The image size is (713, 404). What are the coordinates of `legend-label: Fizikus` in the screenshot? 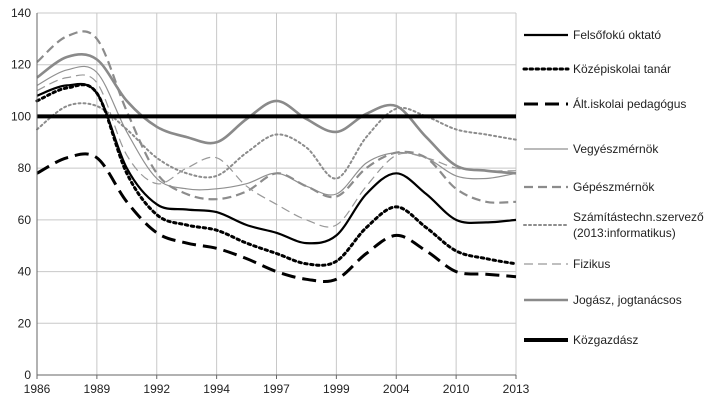 It's located at (591, 264).